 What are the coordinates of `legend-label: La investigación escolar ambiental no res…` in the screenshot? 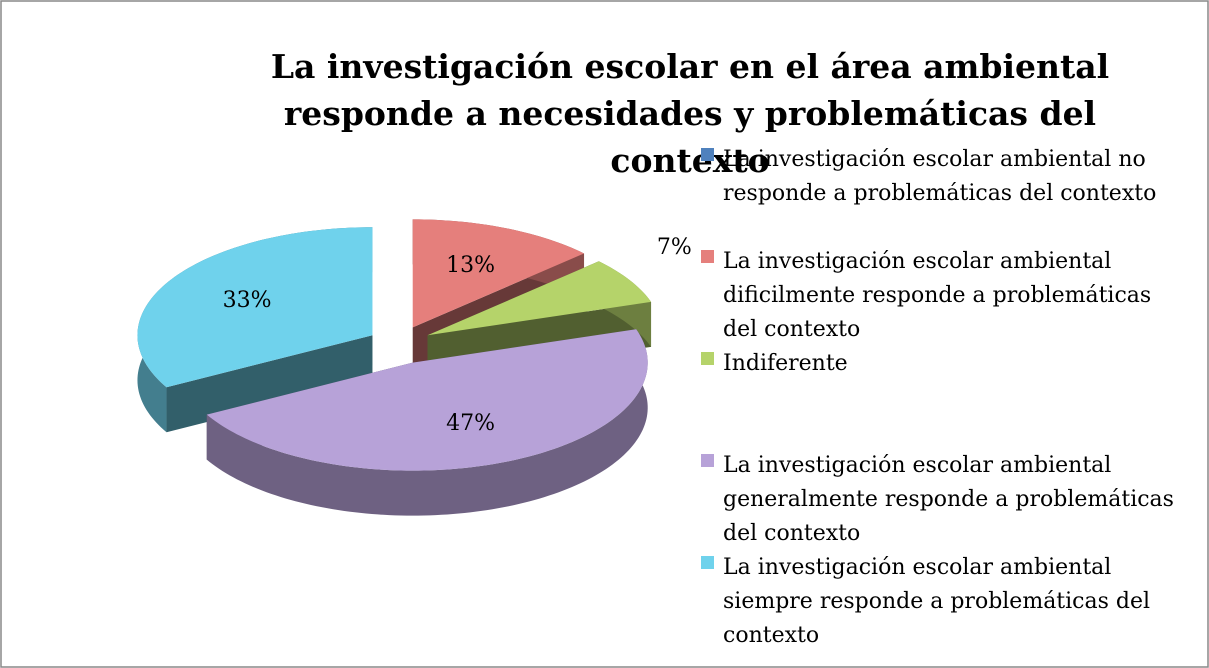 It's located at (939, 176).